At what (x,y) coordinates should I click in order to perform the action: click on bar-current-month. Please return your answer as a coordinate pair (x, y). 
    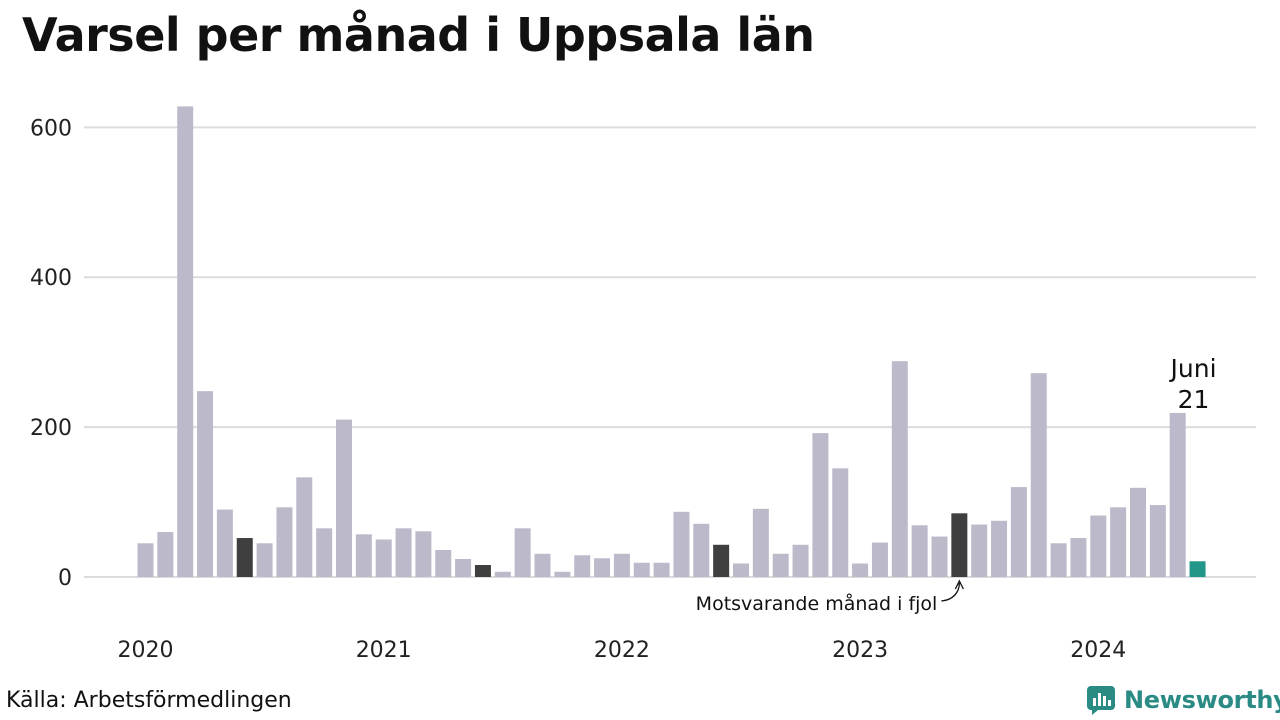
    Looking at the image, I should click on (1197, 569).